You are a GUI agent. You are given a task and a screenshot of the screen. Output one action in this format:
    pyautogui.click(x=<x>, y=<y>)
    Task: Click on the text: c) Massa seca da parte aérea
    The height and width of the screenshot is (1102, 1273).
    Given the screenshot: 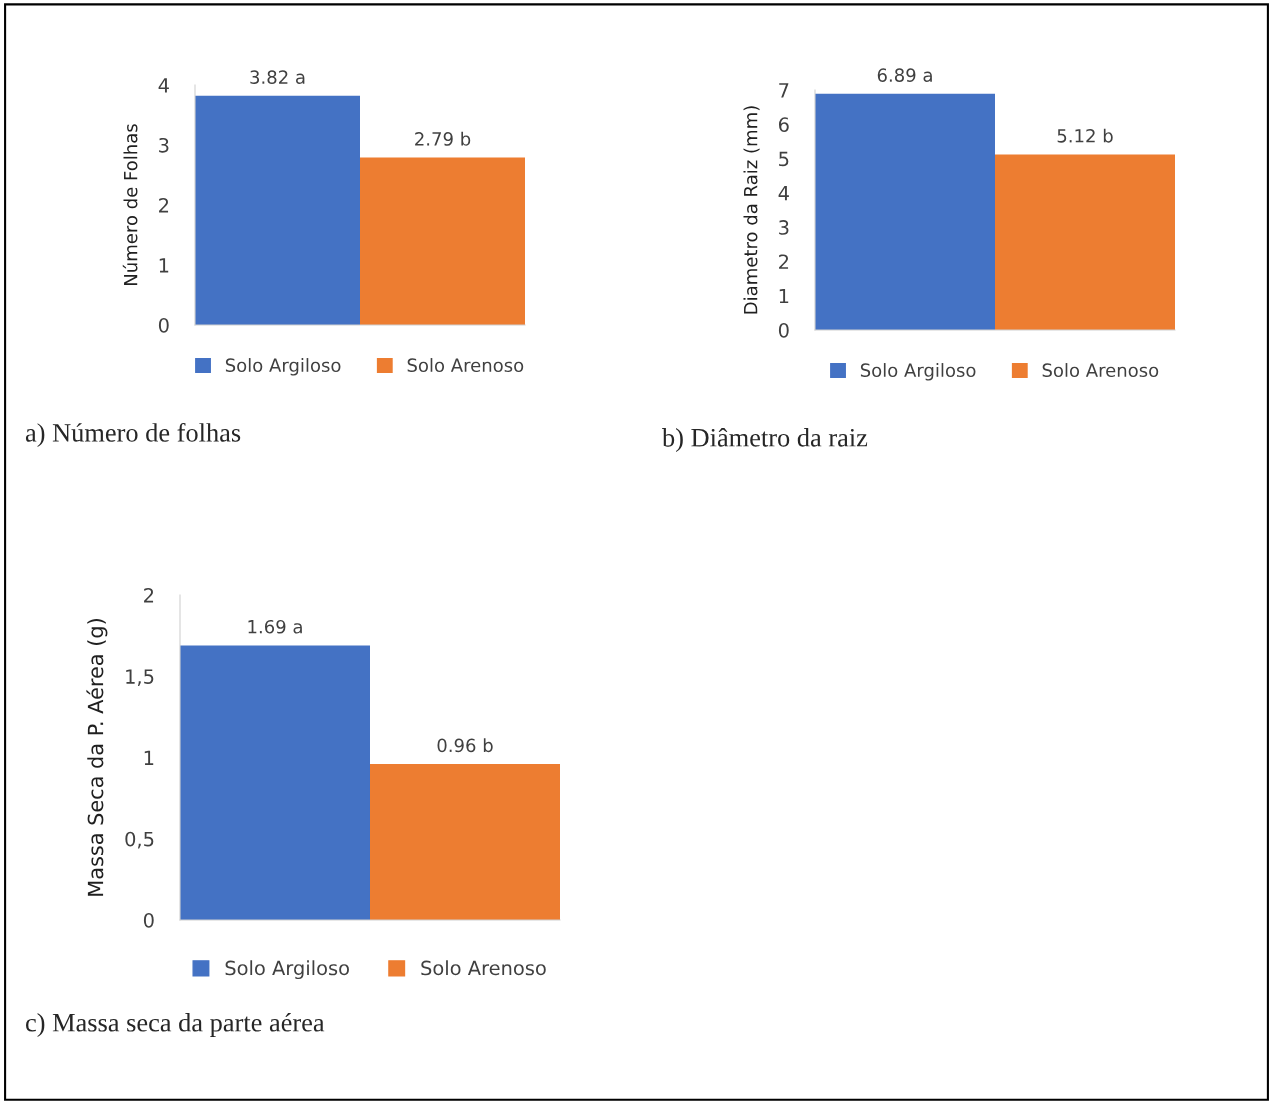 What is the action you would take?
    pyautogui.click(x=175, y=1025)
    